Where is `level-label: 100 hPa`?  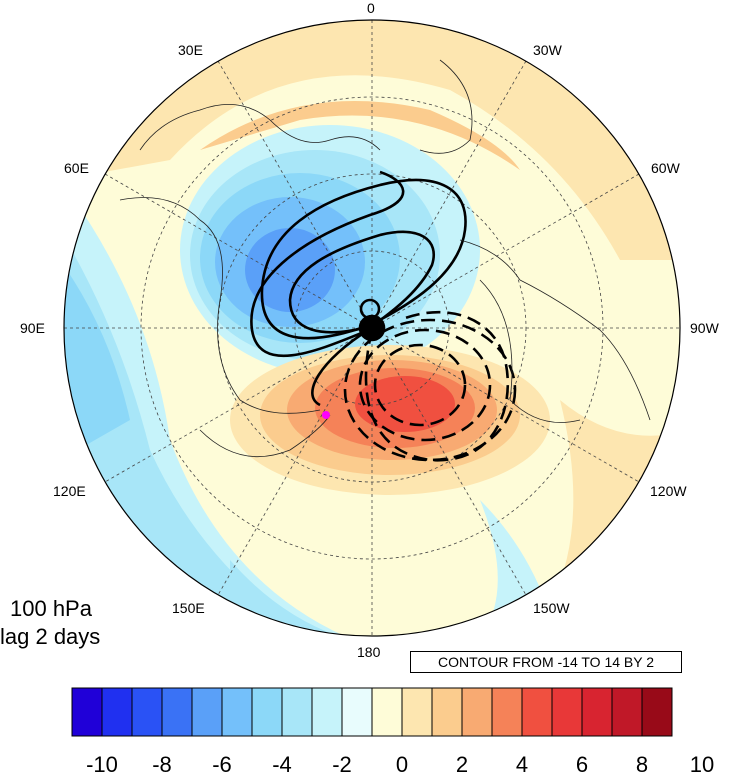
level-label: 100 hPa is located at coordinates (51, 608).